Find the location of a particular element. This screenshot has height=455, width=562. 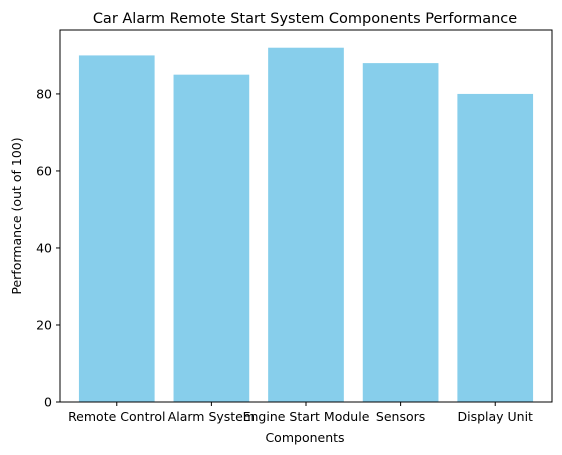

x-tick-label-engine-start-module: Engine Start Module is located at coordinates (306, 416).